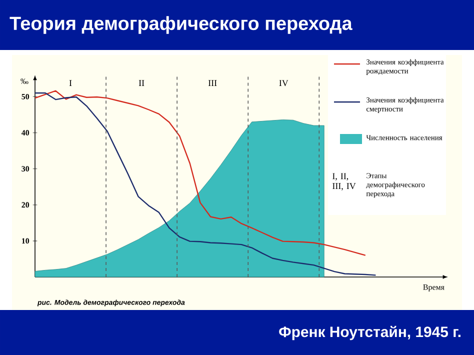 Image resolution: width=474 pixels, height=355 pixels. Describe the element at coordinates (141, 83) in the screenshot. I see `annotation: II` at that location.